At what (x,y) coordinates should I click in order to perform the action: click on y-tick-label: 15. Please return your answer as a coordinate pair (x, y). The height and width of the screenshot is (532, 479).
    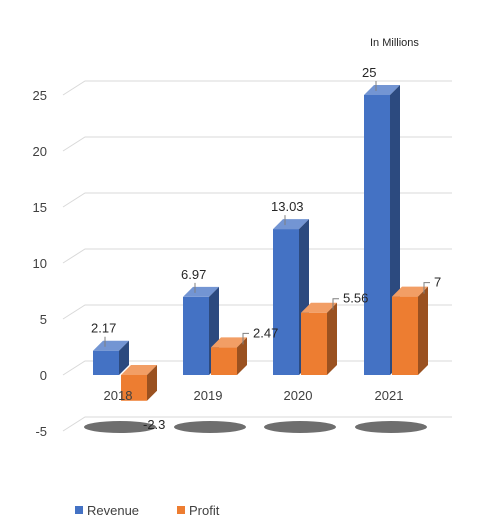
    Looking at the image, I should click on (40, 207).